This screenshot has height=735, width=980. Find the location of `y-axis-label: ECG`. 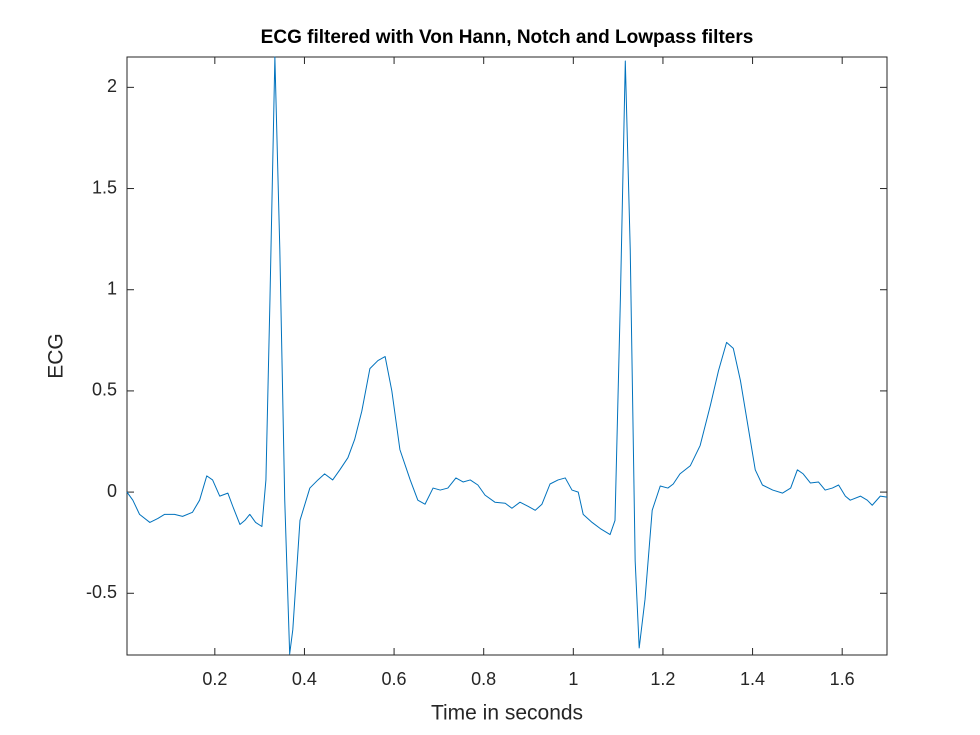

y-axis-label: ECG is located at coordinates (56, 356).